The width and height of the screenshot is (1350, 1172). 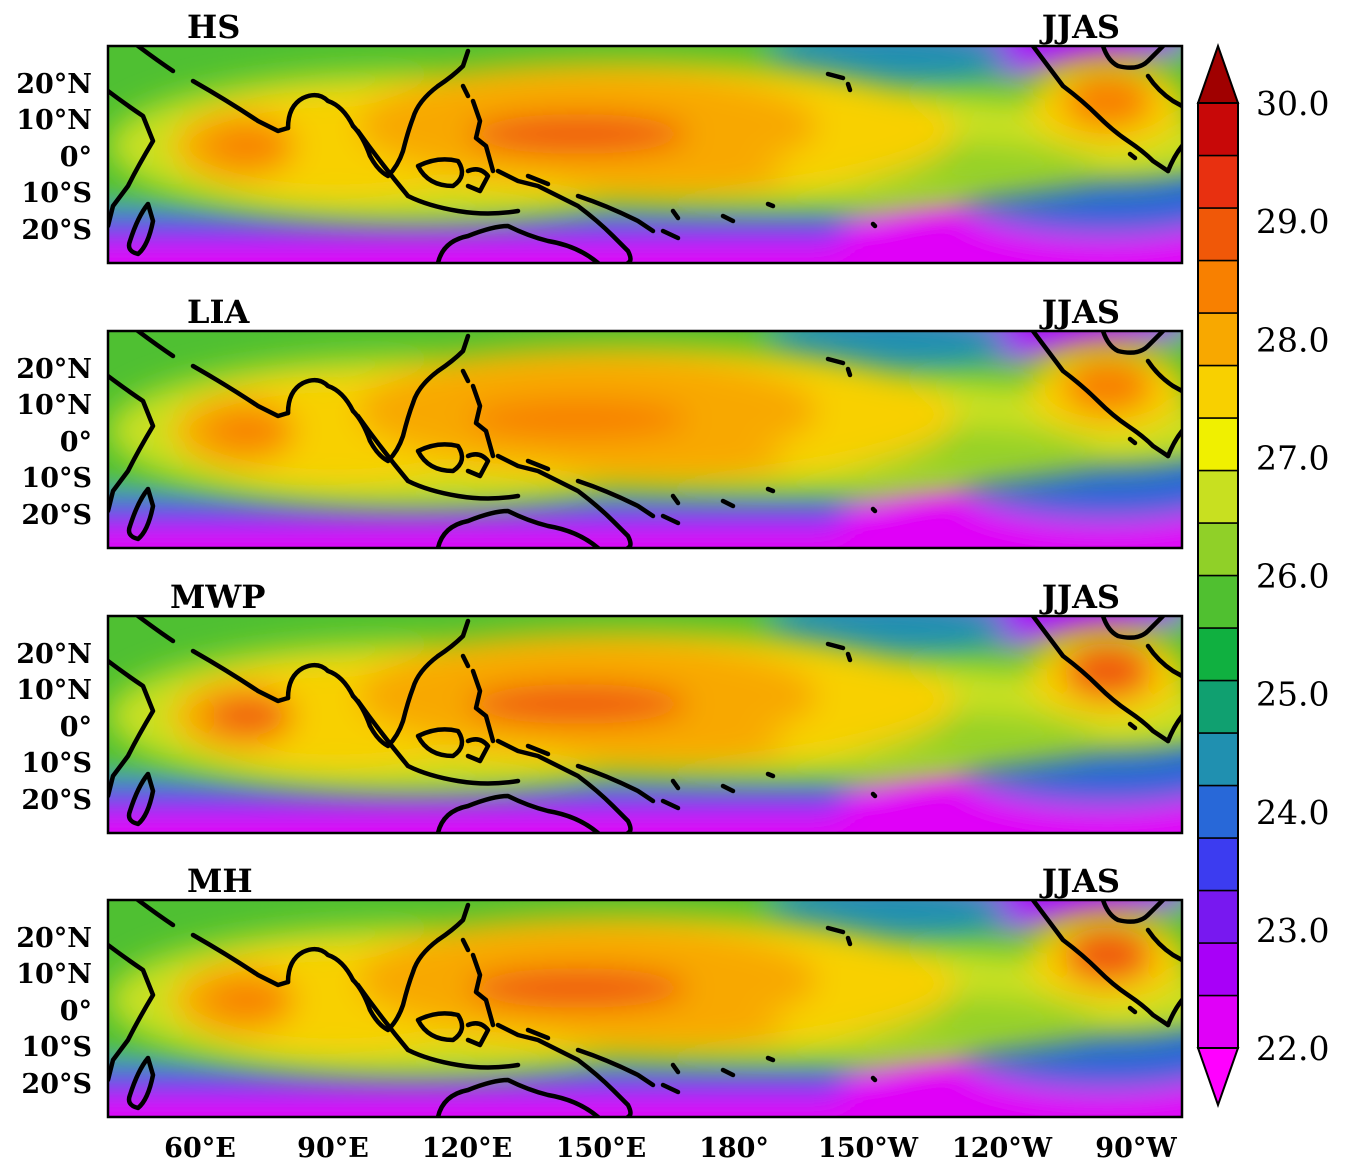 What do you see at coordinates (217, 597) in the screenshot?
I see `panel-title: MWP` at bounding box center [217, 597].